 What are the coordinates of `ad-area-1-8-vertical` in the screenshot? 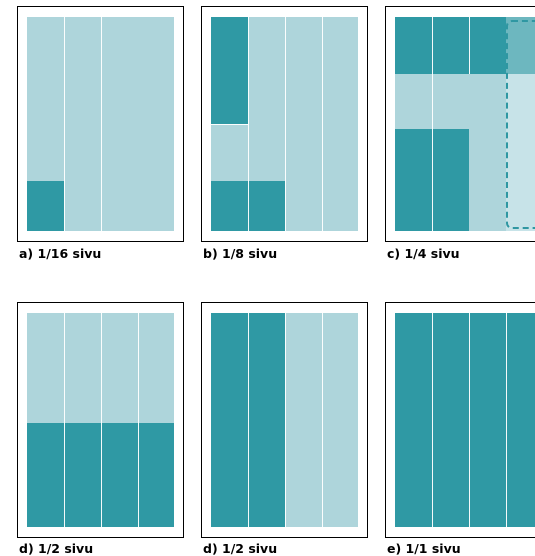 It's located at (229, 70).